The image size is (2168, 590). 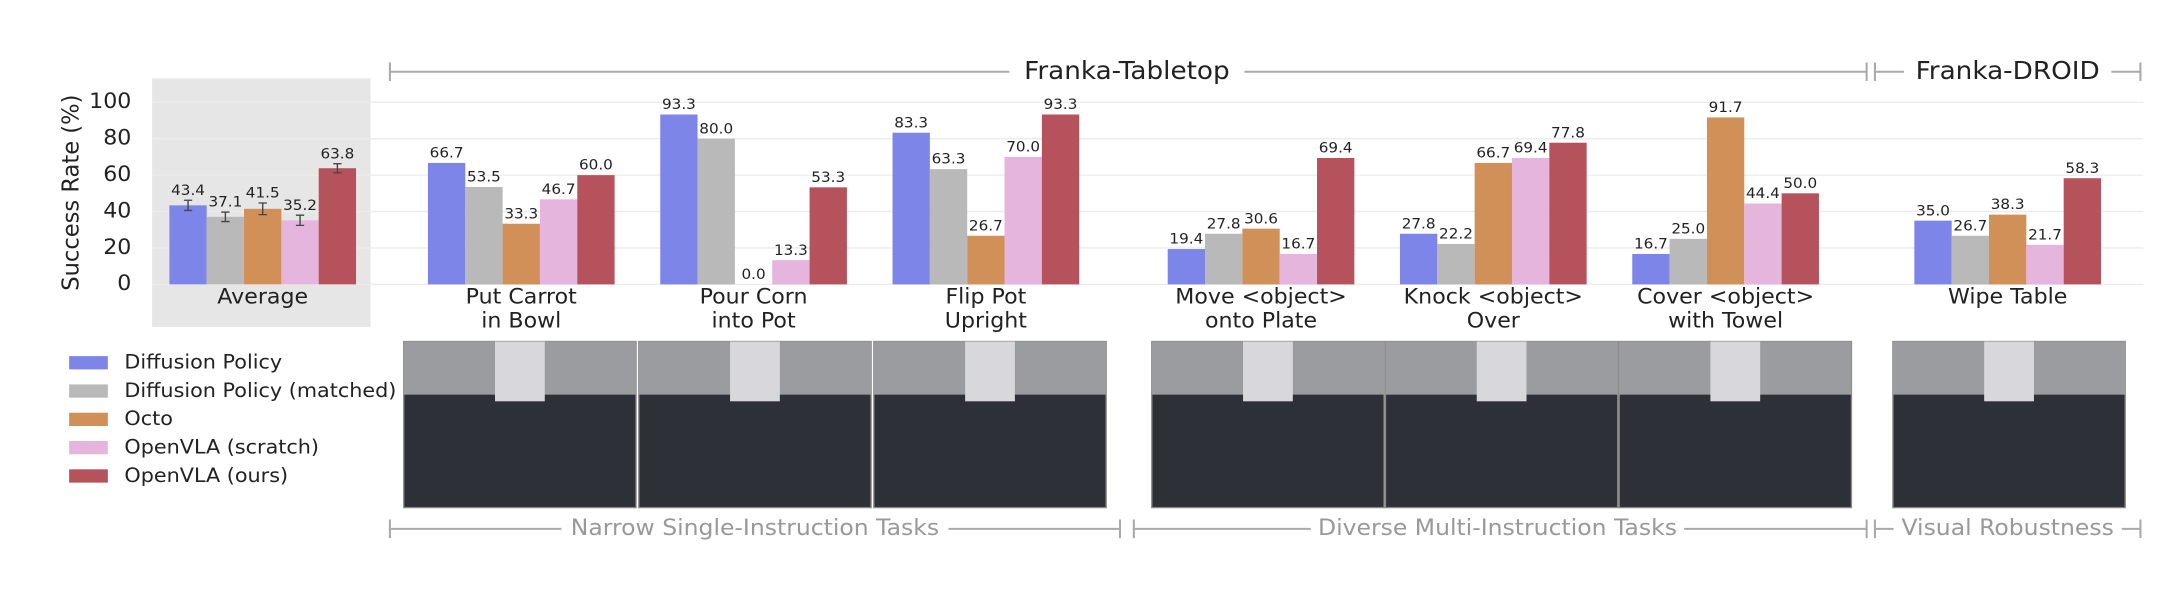 What do you see at coordinates (1493, 297) in the screenshot?
I see `x-tick-label: Knock <object>` at bounding box center [1493, 297].